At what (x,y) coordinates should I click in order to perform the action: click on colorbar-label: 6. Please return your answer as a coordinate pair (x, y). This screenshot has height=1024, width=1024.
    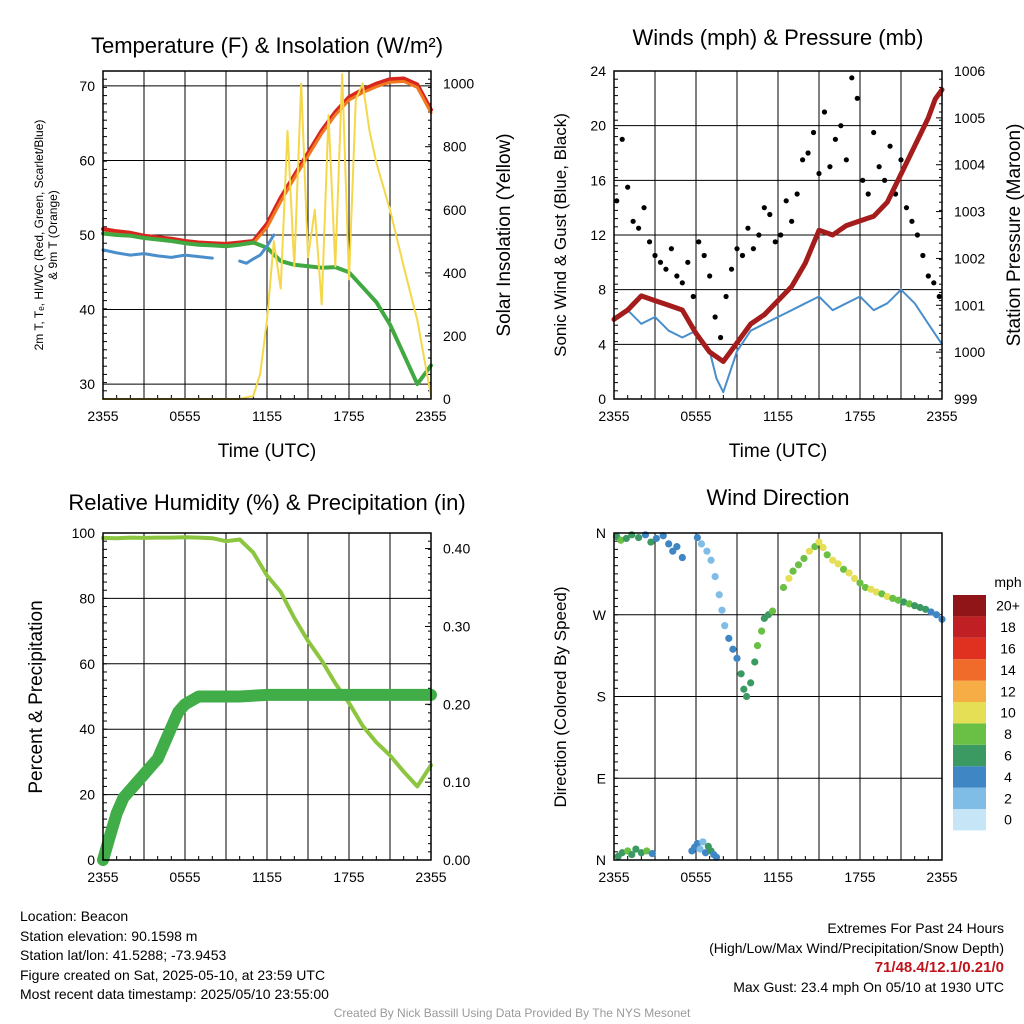
    Looking at the image, I should click on (1008, 756).